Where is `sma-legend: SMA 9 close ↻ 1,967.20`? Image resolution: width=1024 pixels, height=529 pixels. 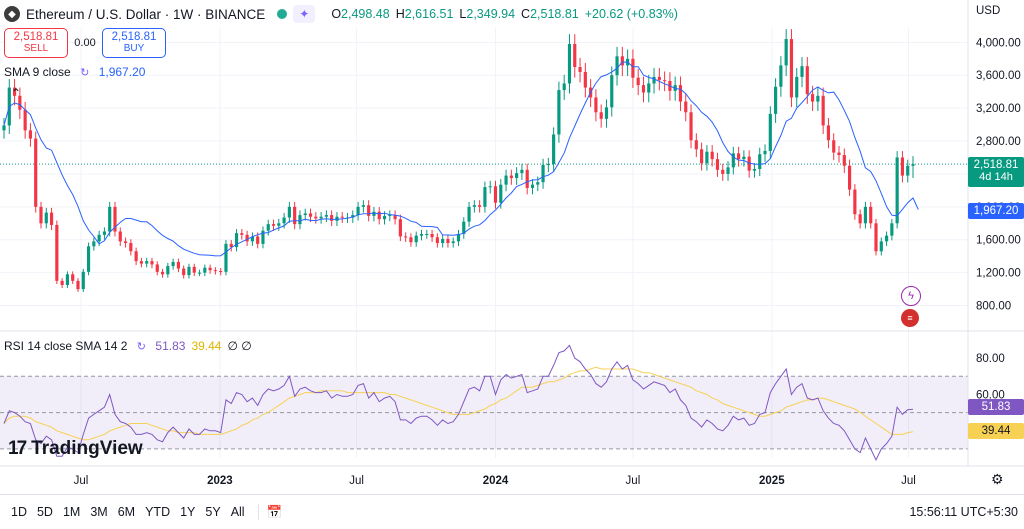 sma-legend: SMA 9 close ↻ 1,967.20 is located at coordinates (74, 72).